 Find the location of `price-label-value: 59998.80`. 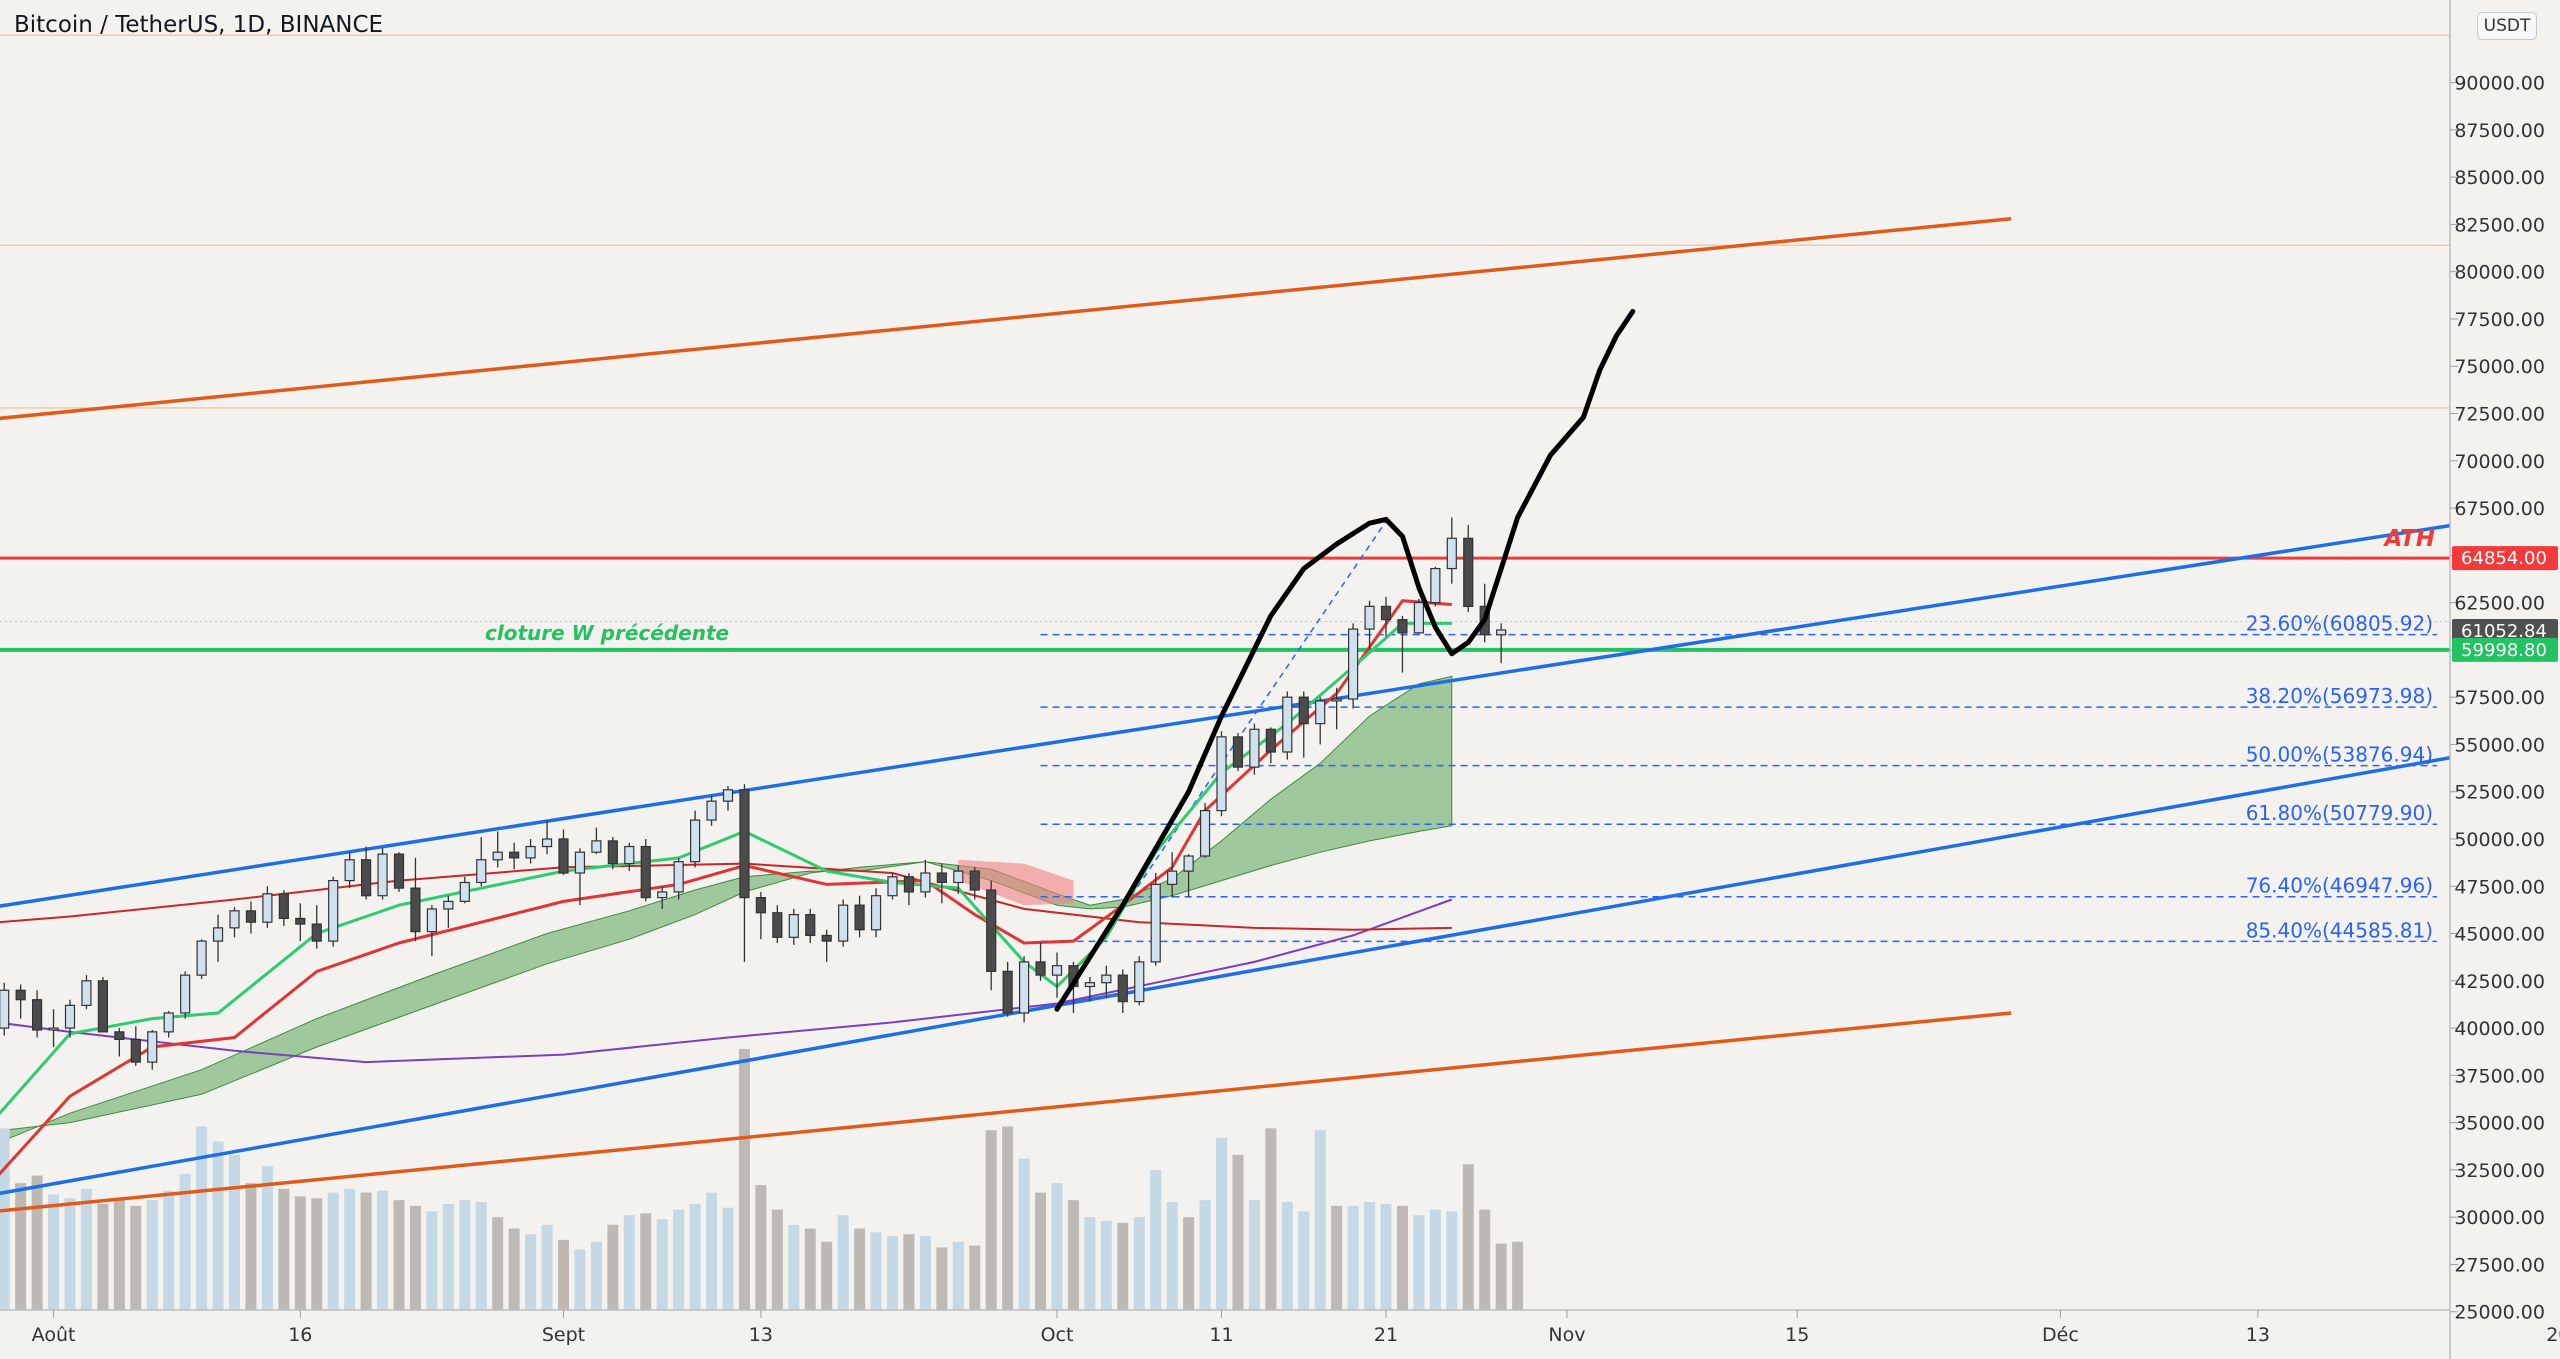

price-label-value: 59998.80 is located at coordinates (2504, 650).